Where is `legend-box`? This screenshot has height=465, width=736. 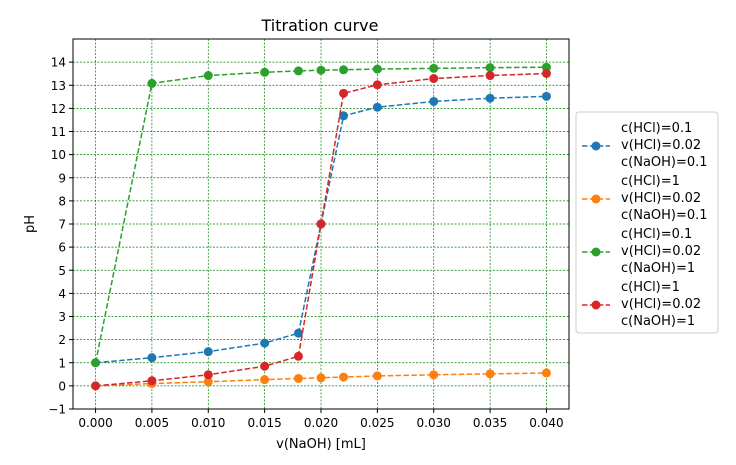 legend-box is located at coordinates (647, 222).